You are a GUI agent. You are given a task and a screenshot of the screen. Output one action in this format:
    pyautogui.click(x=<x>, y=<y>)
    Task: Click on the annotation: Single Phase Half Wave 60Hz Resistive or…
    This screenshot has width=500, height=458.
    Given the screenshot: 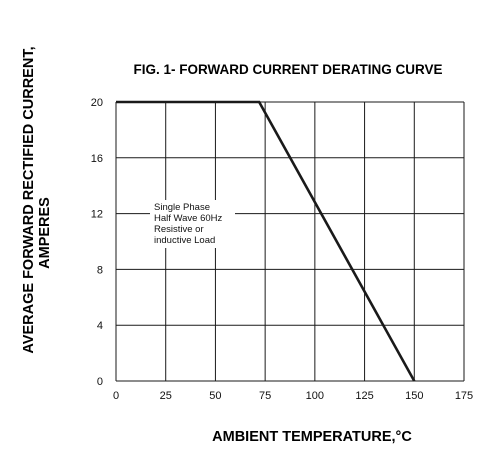 What is the action you would take?
    pyautogui.click(x=192, y=224)
    